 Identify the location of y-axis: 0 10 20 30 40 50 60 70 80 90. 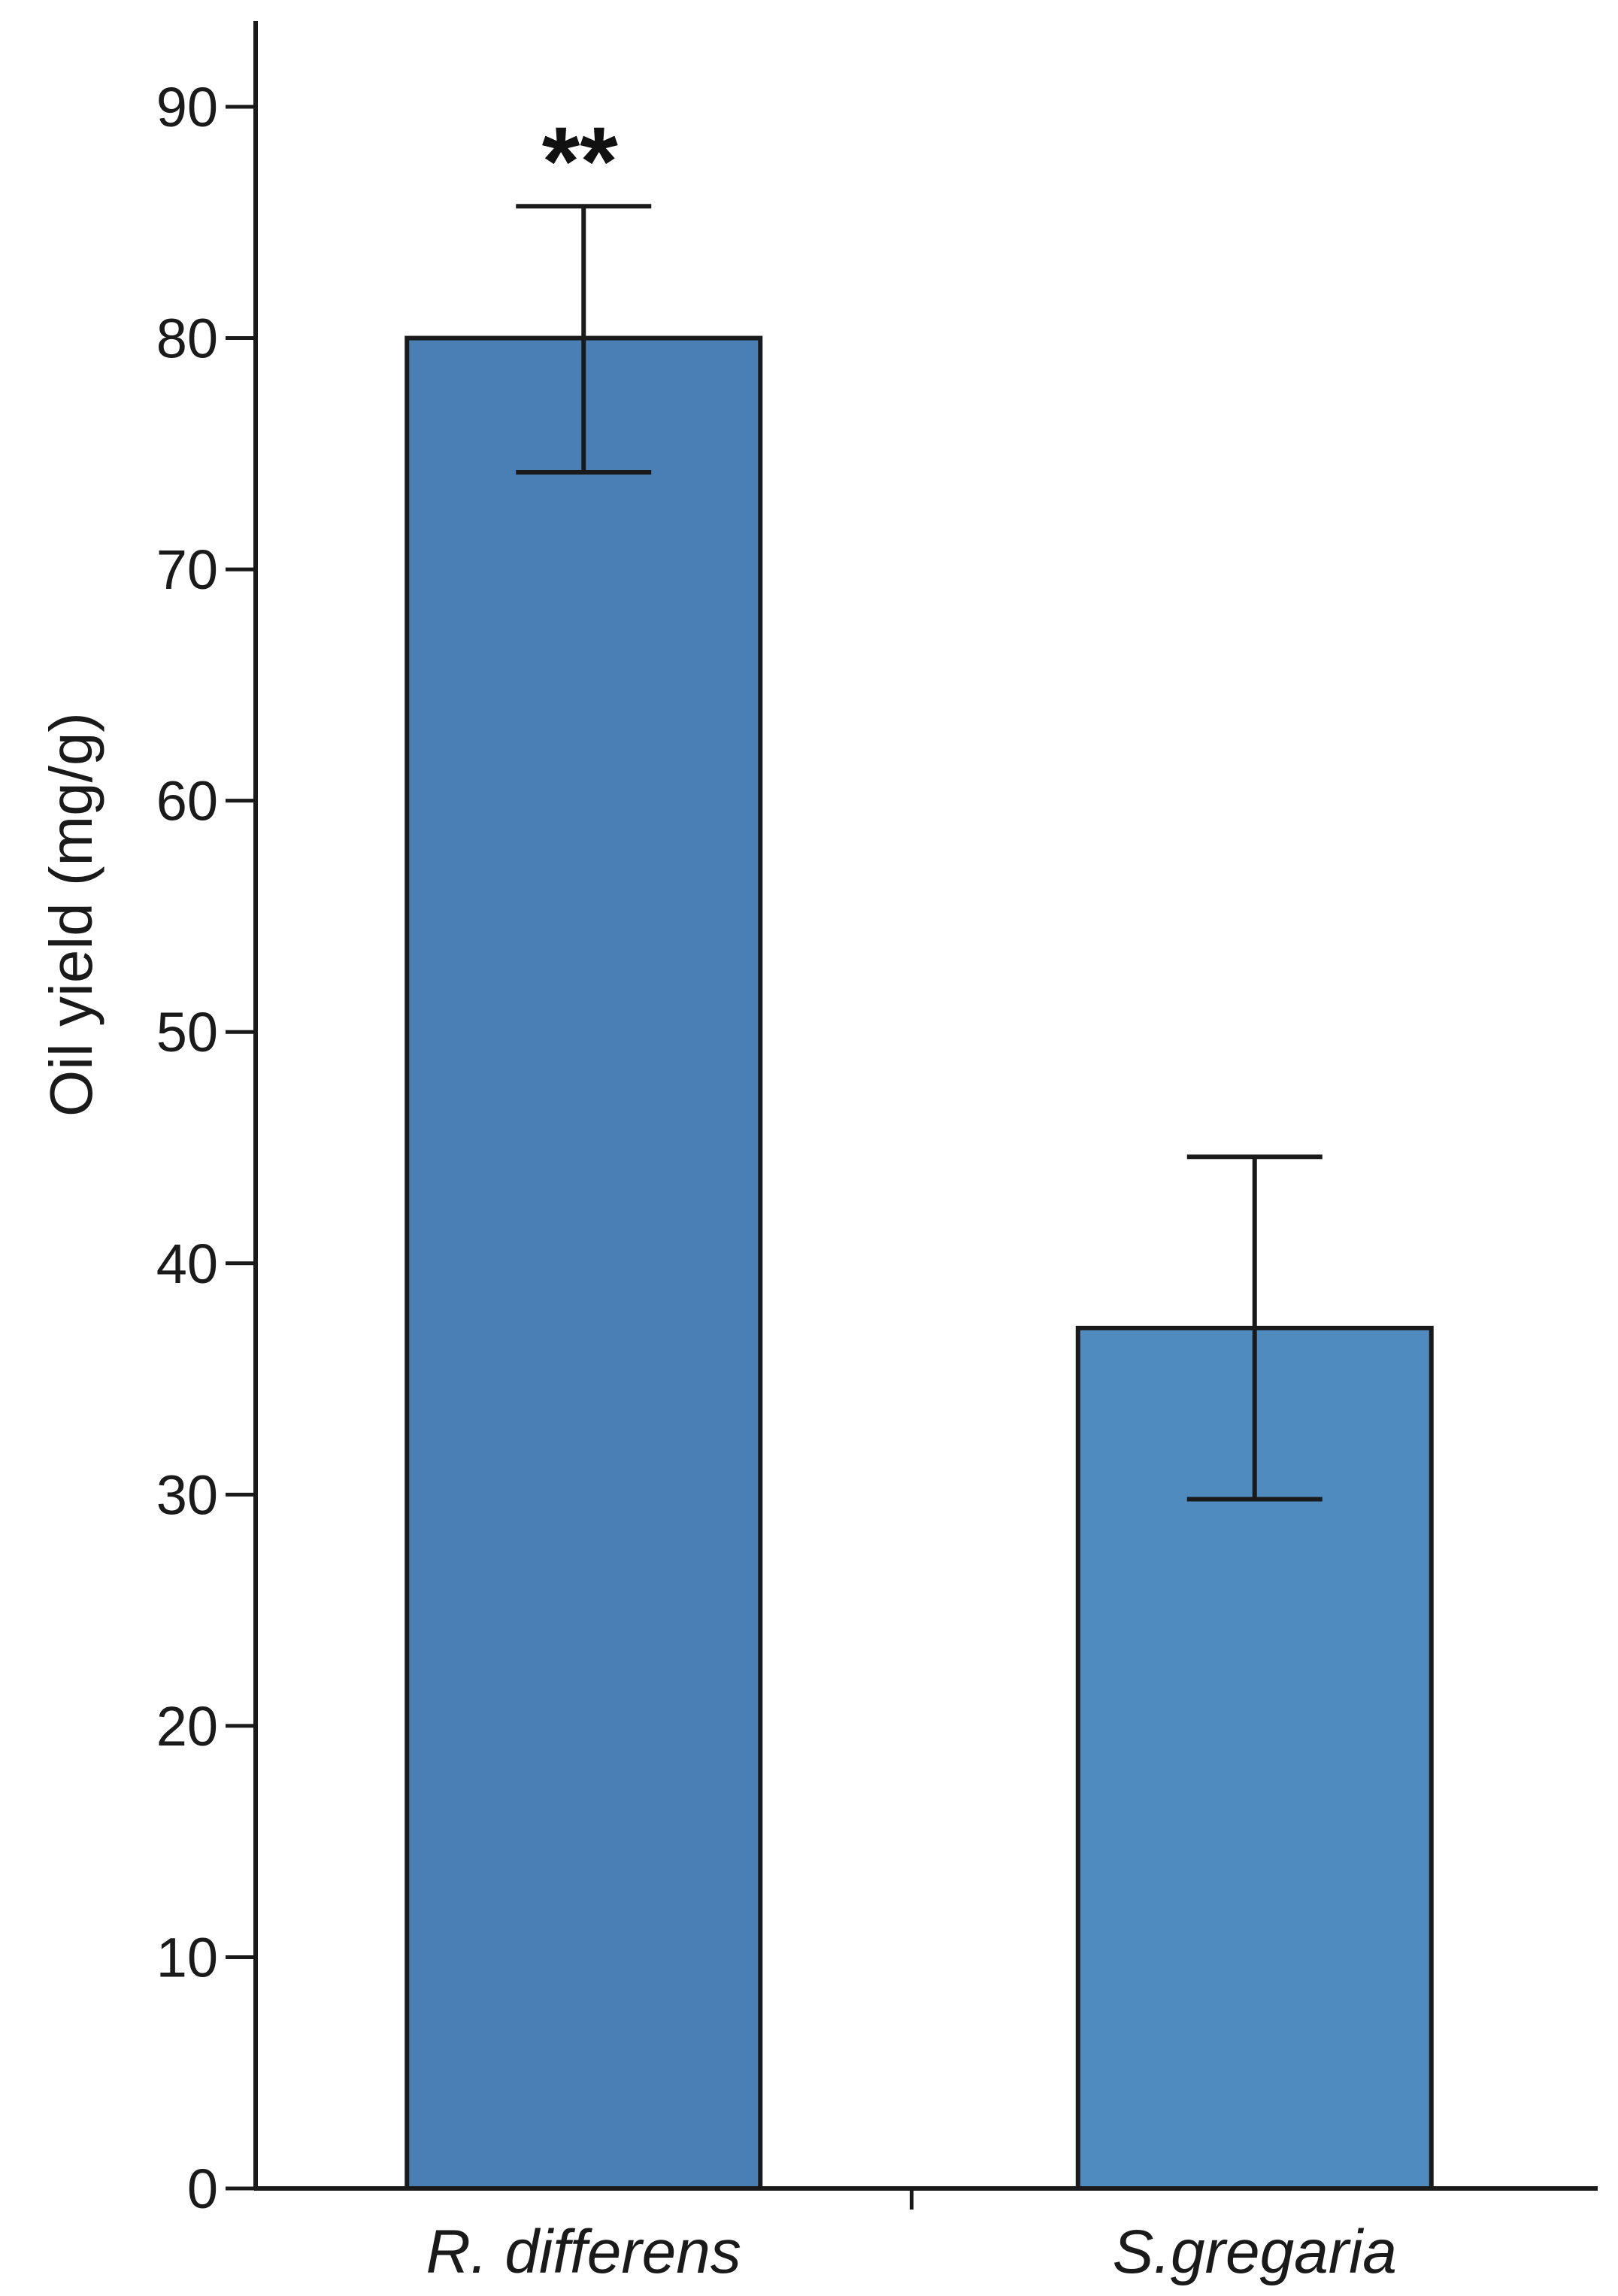
(207, 1120).